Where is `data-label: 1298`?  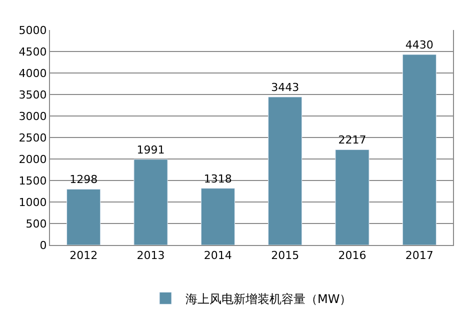 data-label: 1298 is located at coordinates (84, 179).